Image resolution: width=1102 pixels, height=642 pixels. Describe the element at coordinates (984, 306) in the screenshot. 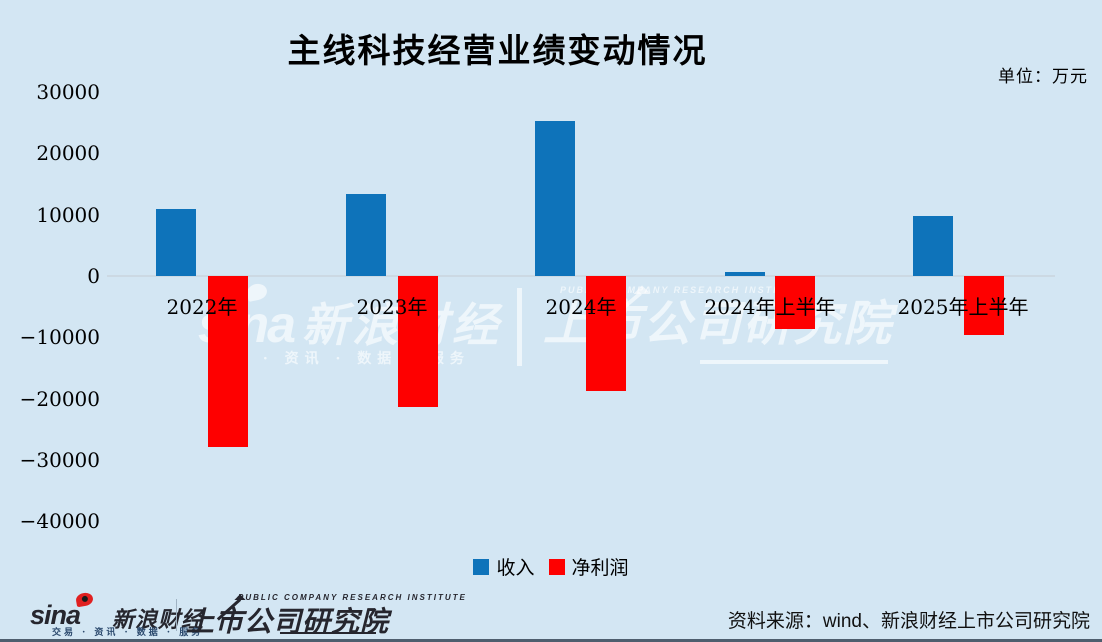

I see `net-profit-bar-2025年上半年` at that location.